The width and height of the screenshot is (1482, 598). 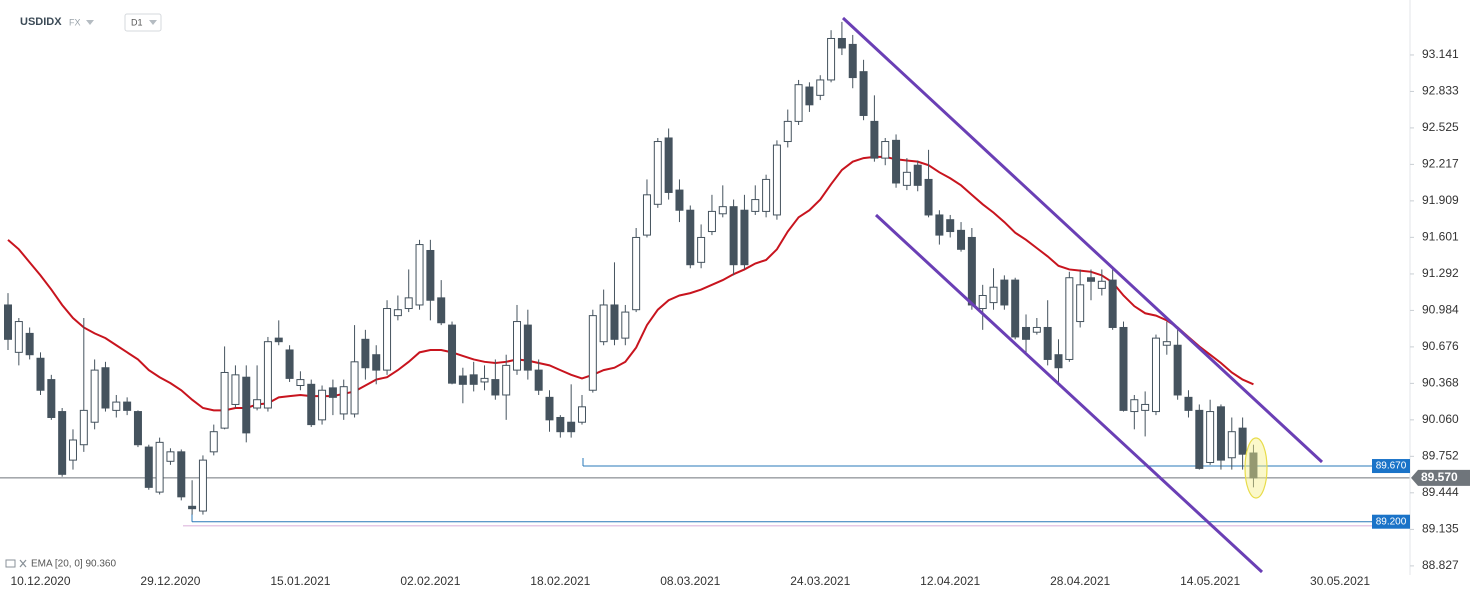 What do you see at coordinates (41, 22) in the screenshot?
I see `symbol: USDIDX` at bounding box center [41, 22].